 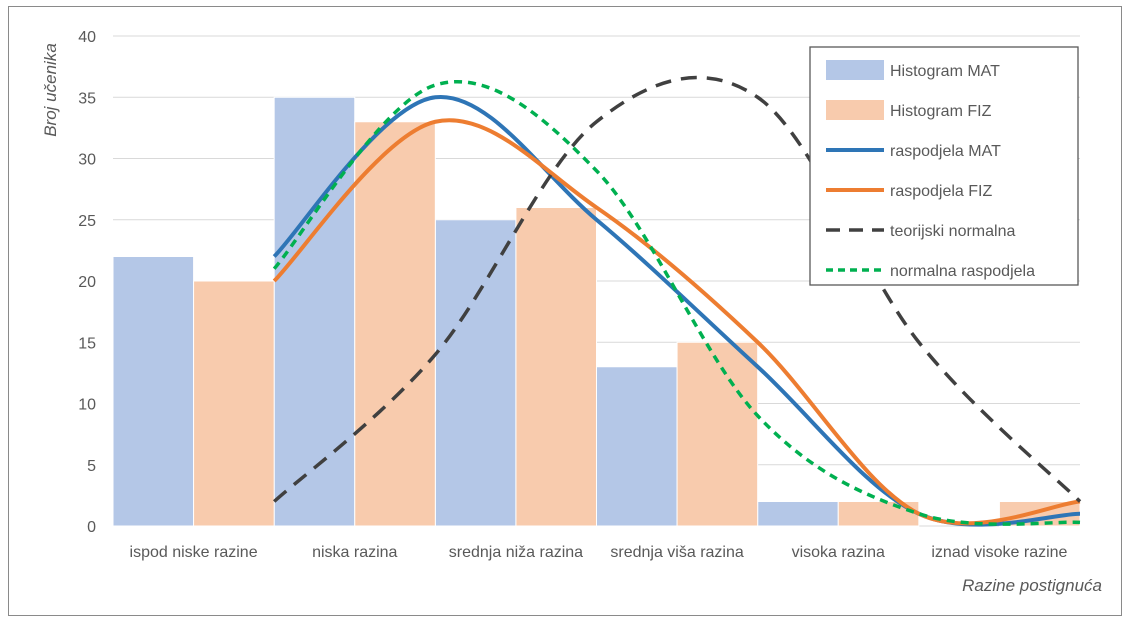 What do you see at coordinates (87, 405) in the screenshot?
I see `y-tick-label-10: 10` at bounding box center [87, 405].